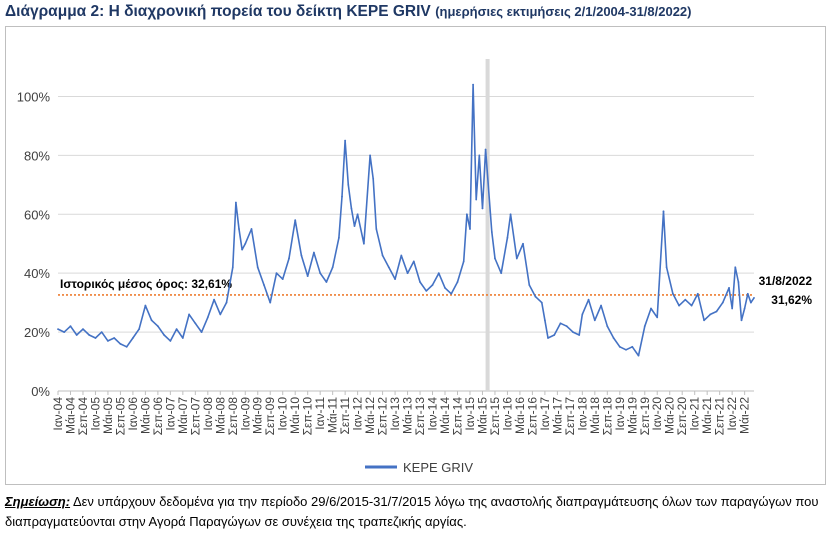 The height and width of the screenshot is (536, 833). Describe the element at coordinates (158, 416) in the screenshot. I see `x-tick-label: Σεπ-06` at that location.